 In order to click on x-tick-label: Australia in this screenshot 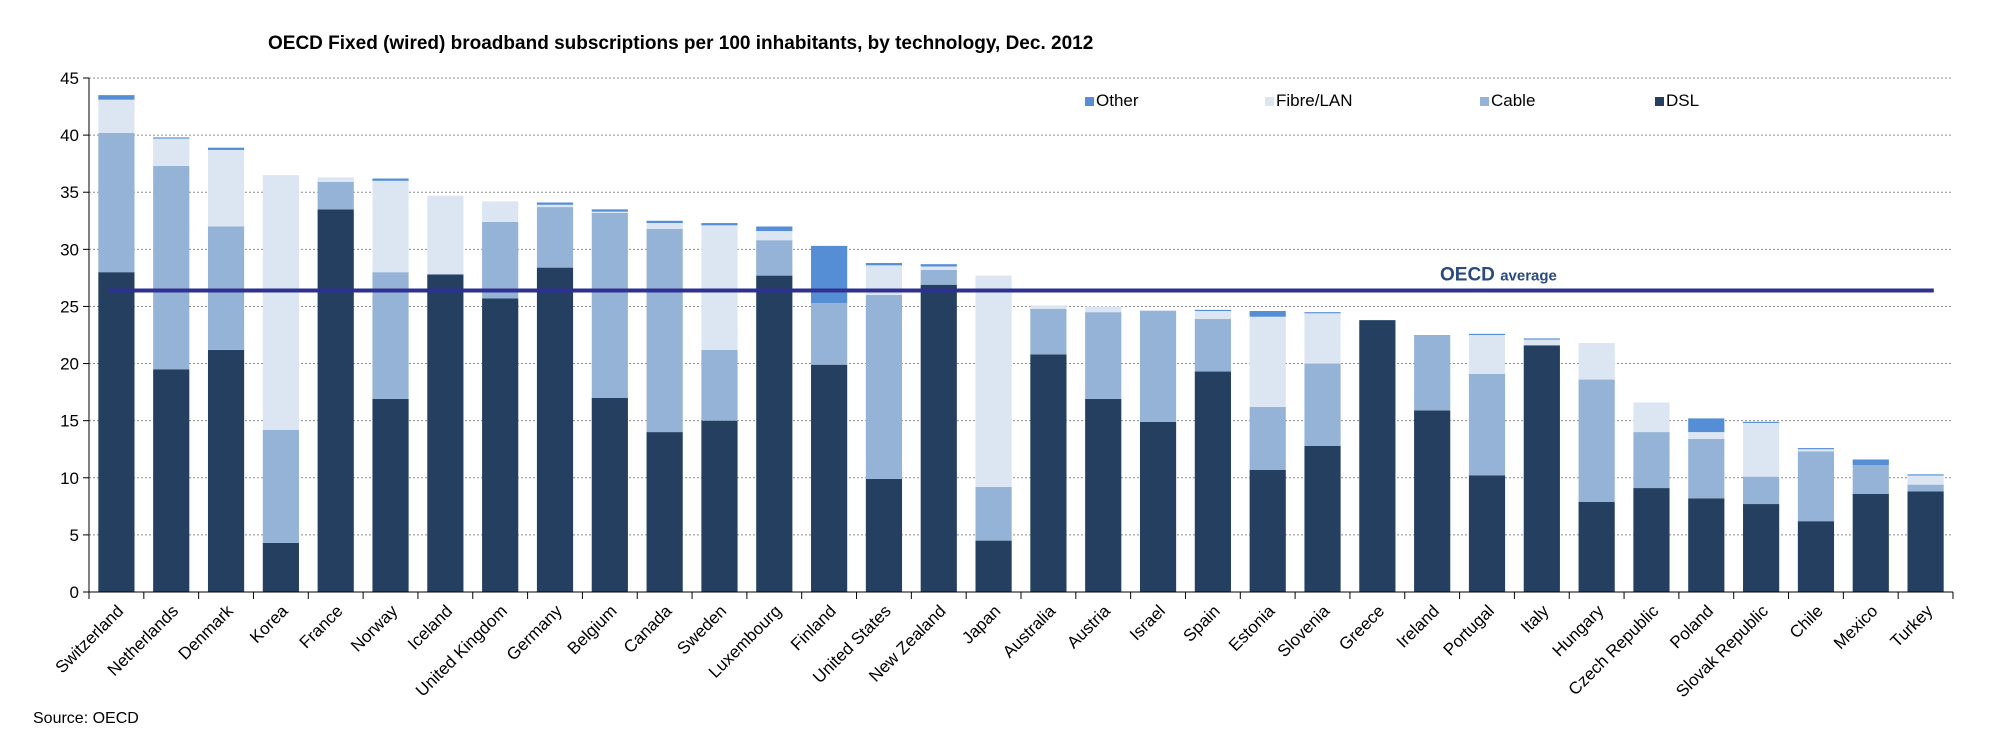, I will do `click(1029, 631)`.